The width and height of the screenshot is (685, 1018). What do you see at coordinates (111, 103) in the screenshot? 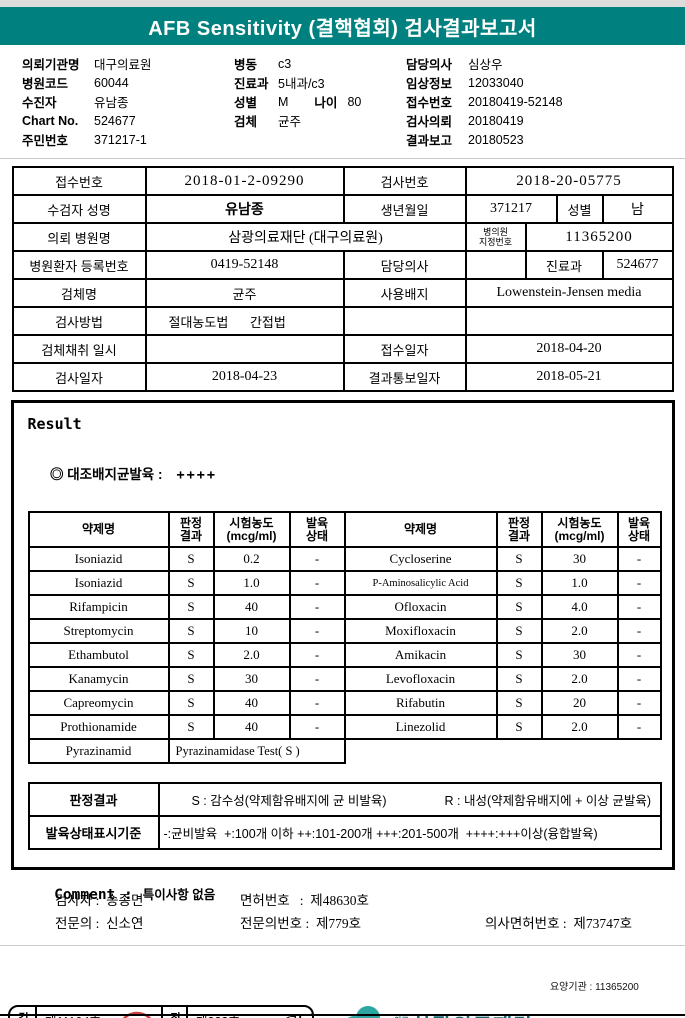
I see `info-value: 유남종` at bounding box center [111, 103].